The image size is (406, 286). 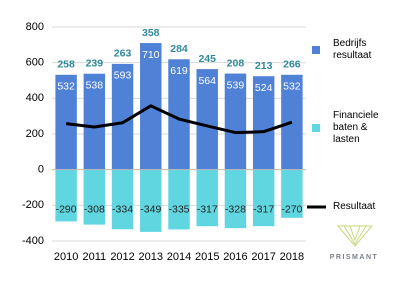 I want to click on y-tick-label: 800, so click(x=35, y=27).